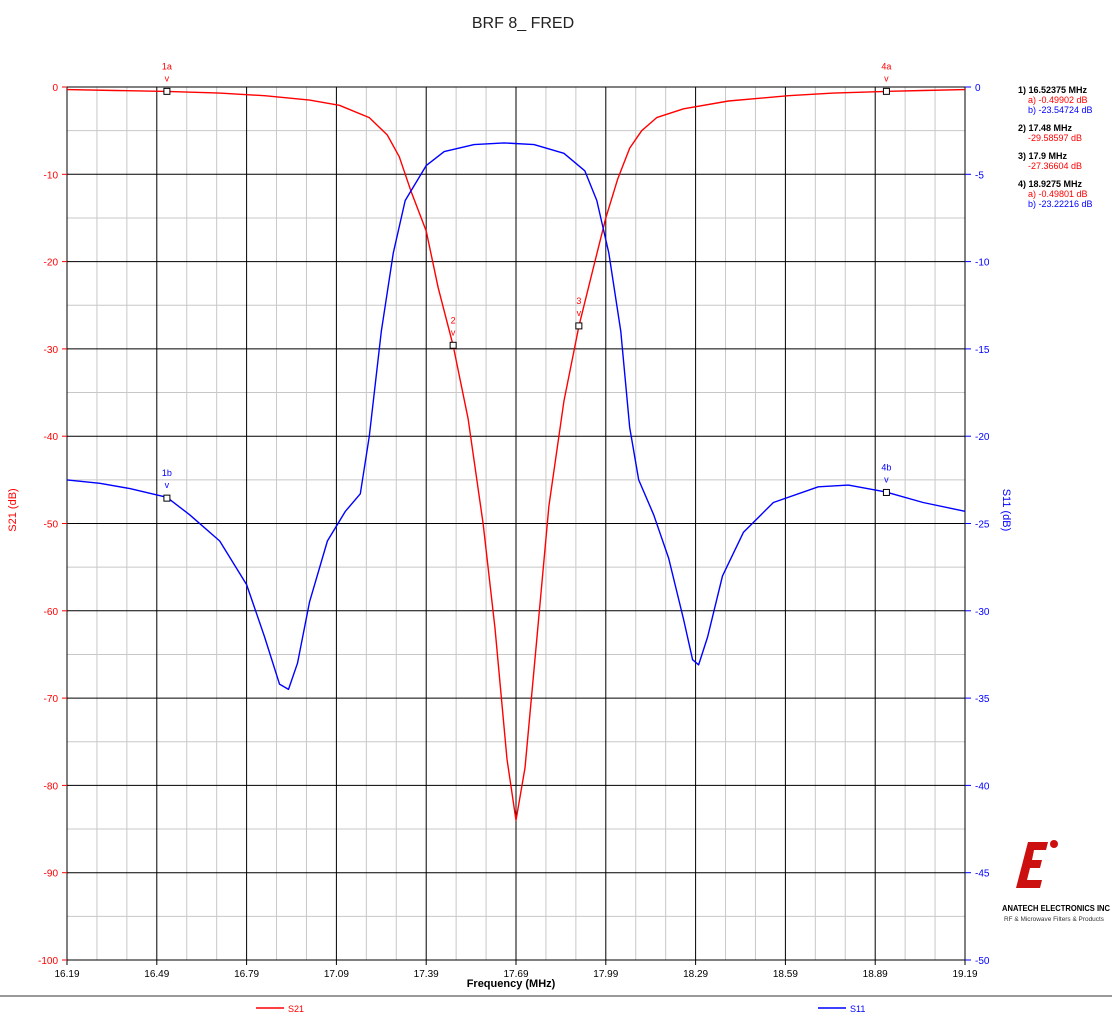 The image size is (1112, 1023). I want to click on y-right-tick-label: -5, so click(979, 175).